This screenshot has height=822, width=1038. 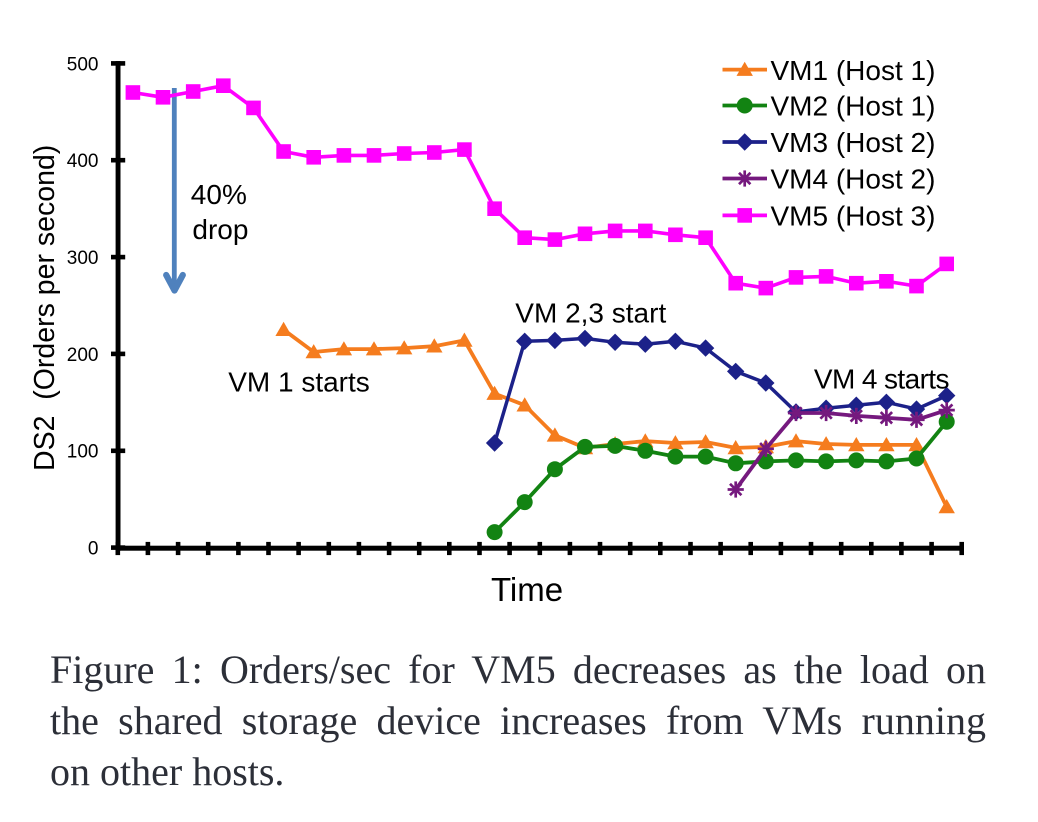 I want to click on svg-text: 100, so click(x=83, y=452).